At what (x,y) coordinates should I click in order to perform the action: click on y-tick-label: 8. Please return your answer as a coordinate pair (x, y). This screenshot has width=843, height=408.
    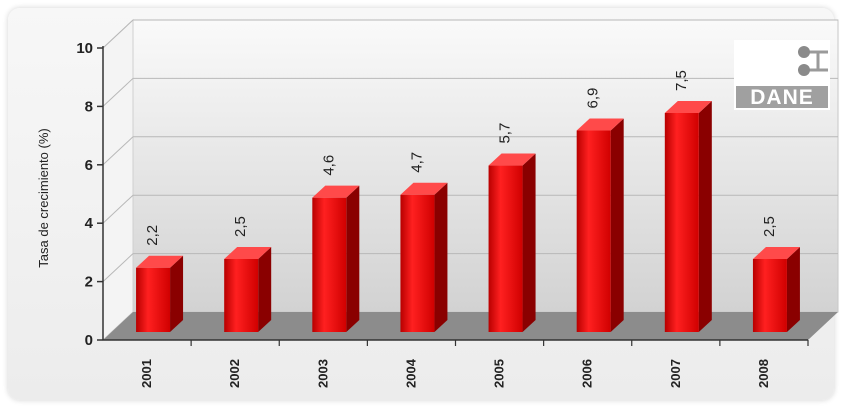
    Looking at the image, I should click on (89, 106).